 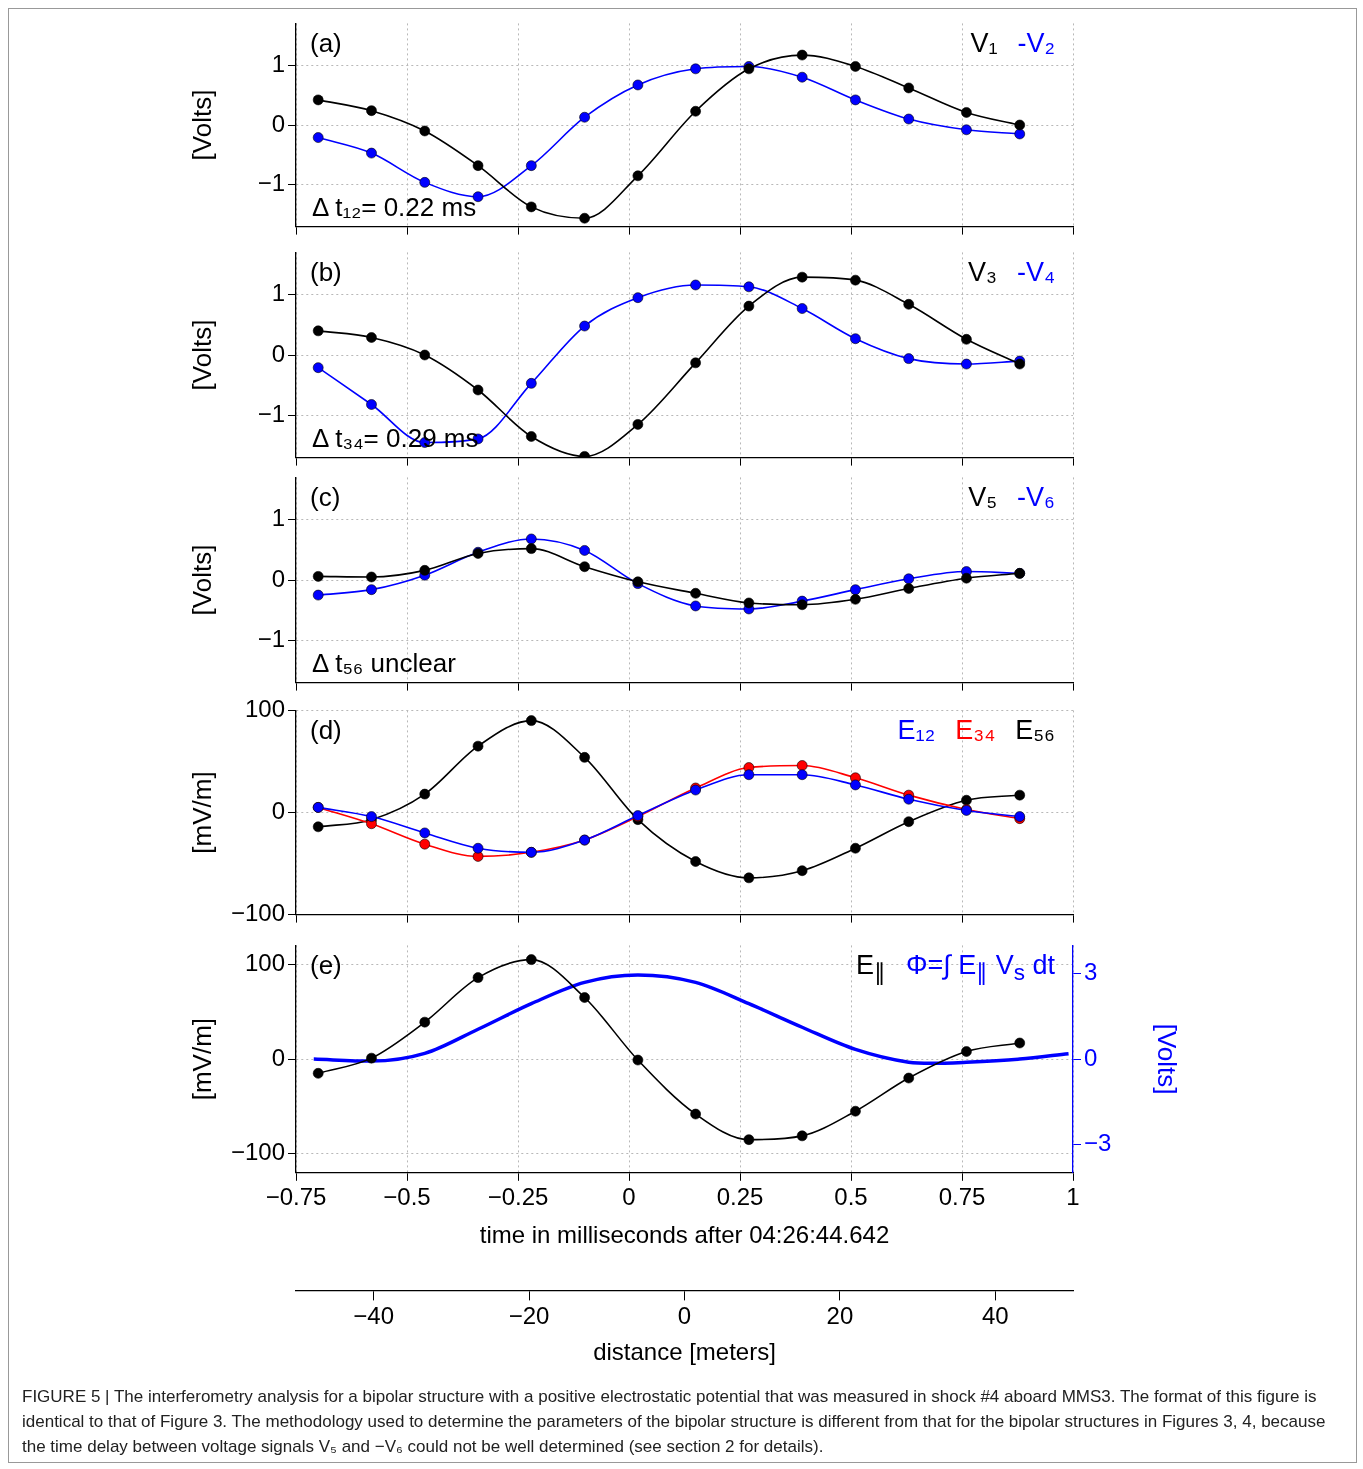 I want to click on text: E$_{∥}$, so click(x=870, y=968).